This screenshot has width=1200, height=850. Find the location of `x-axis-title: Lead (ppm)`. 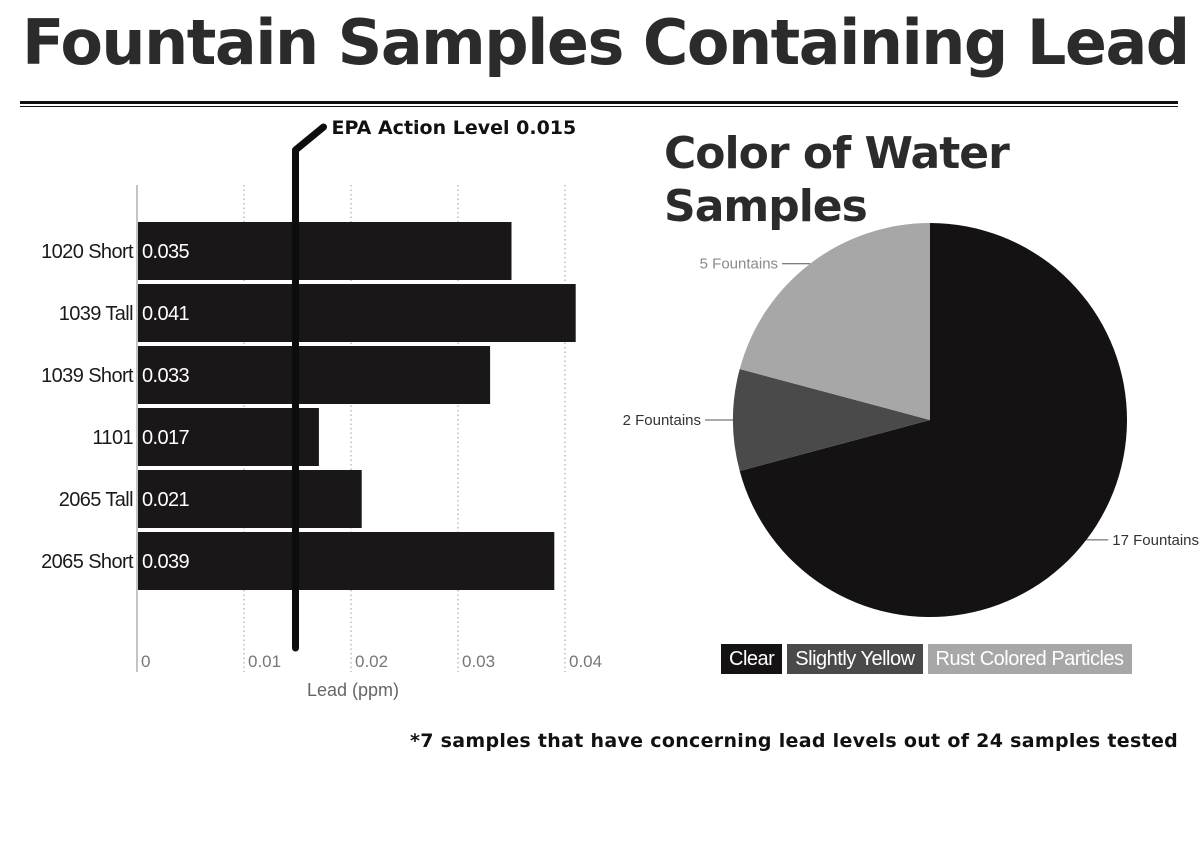

x-axis-title: Lead (ppm) is located at coordinates (353, 690).